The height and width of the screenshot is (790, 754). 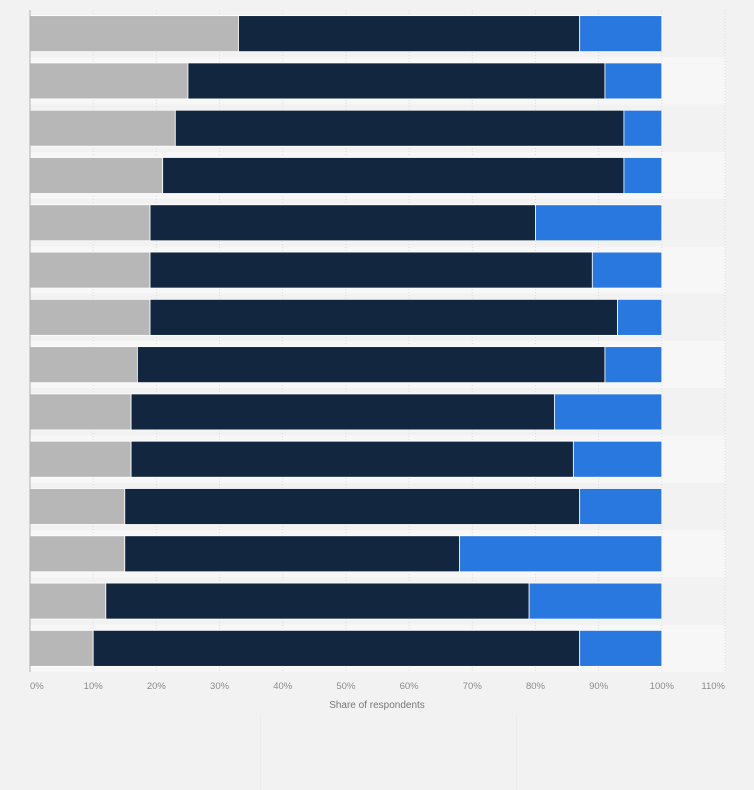 I want to click on x-tick-label: 10%, so click(x=94, y=686).